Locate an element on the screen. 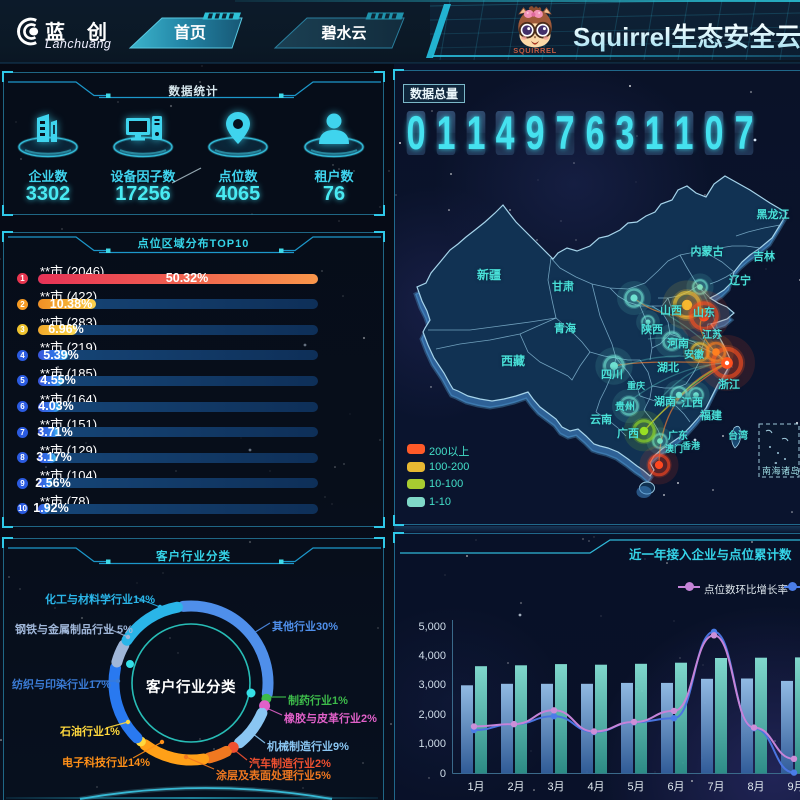 This screenshot has height=800, width=800. svg-text: SQUIRREL is located at coordinates (535, 50).